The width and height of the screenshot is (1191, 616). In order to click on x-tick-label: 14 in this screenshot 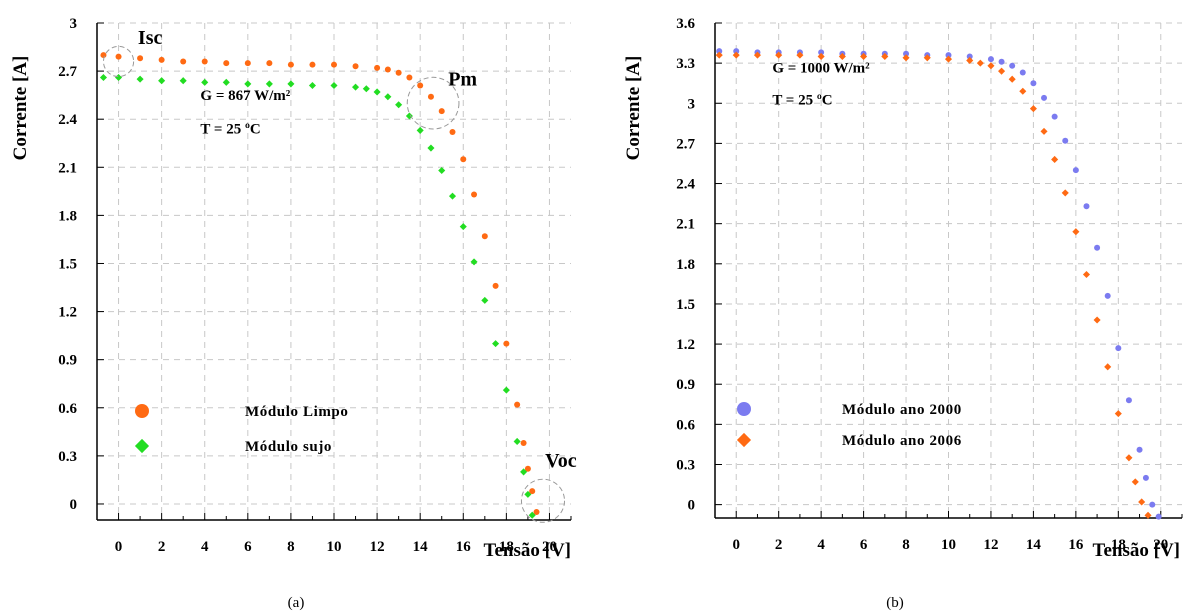, I will do `click(1034, 545)`.